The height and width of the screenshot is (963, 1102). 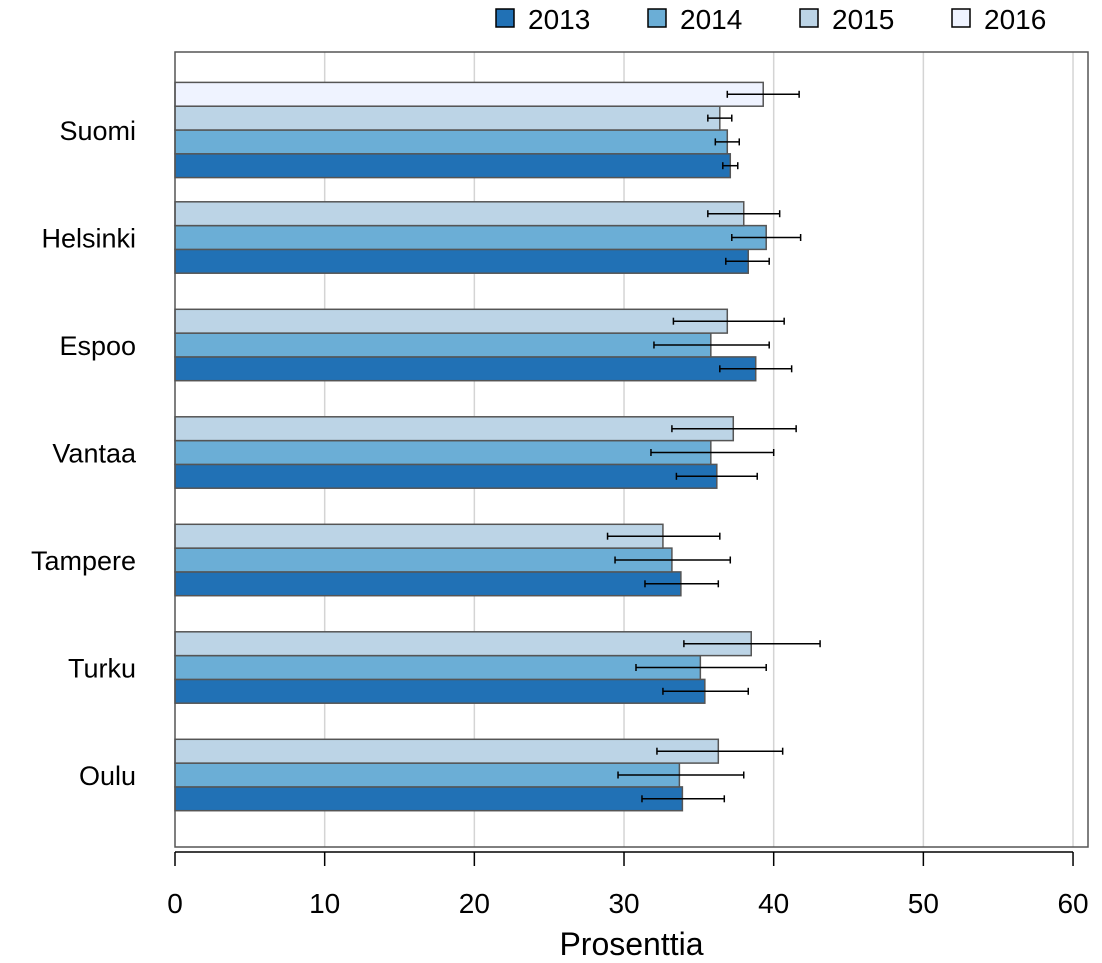 I want to click on error-bar-tampere-2014, so click(x=673, y=560).